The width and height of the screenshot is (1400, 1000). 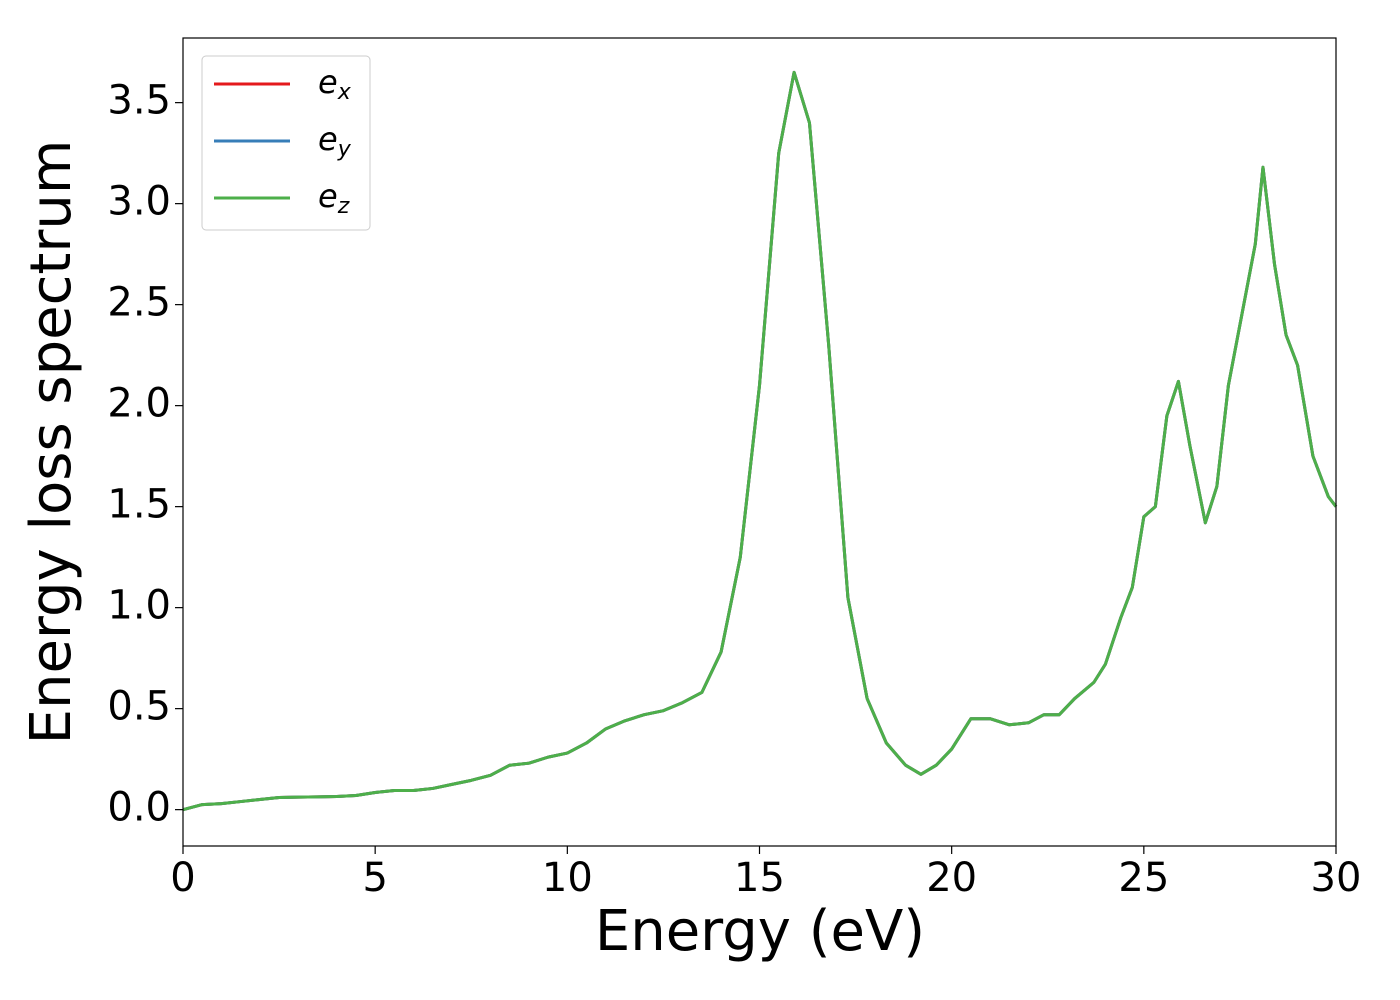 I want to click on legend-box, so click(x=286, y=143).